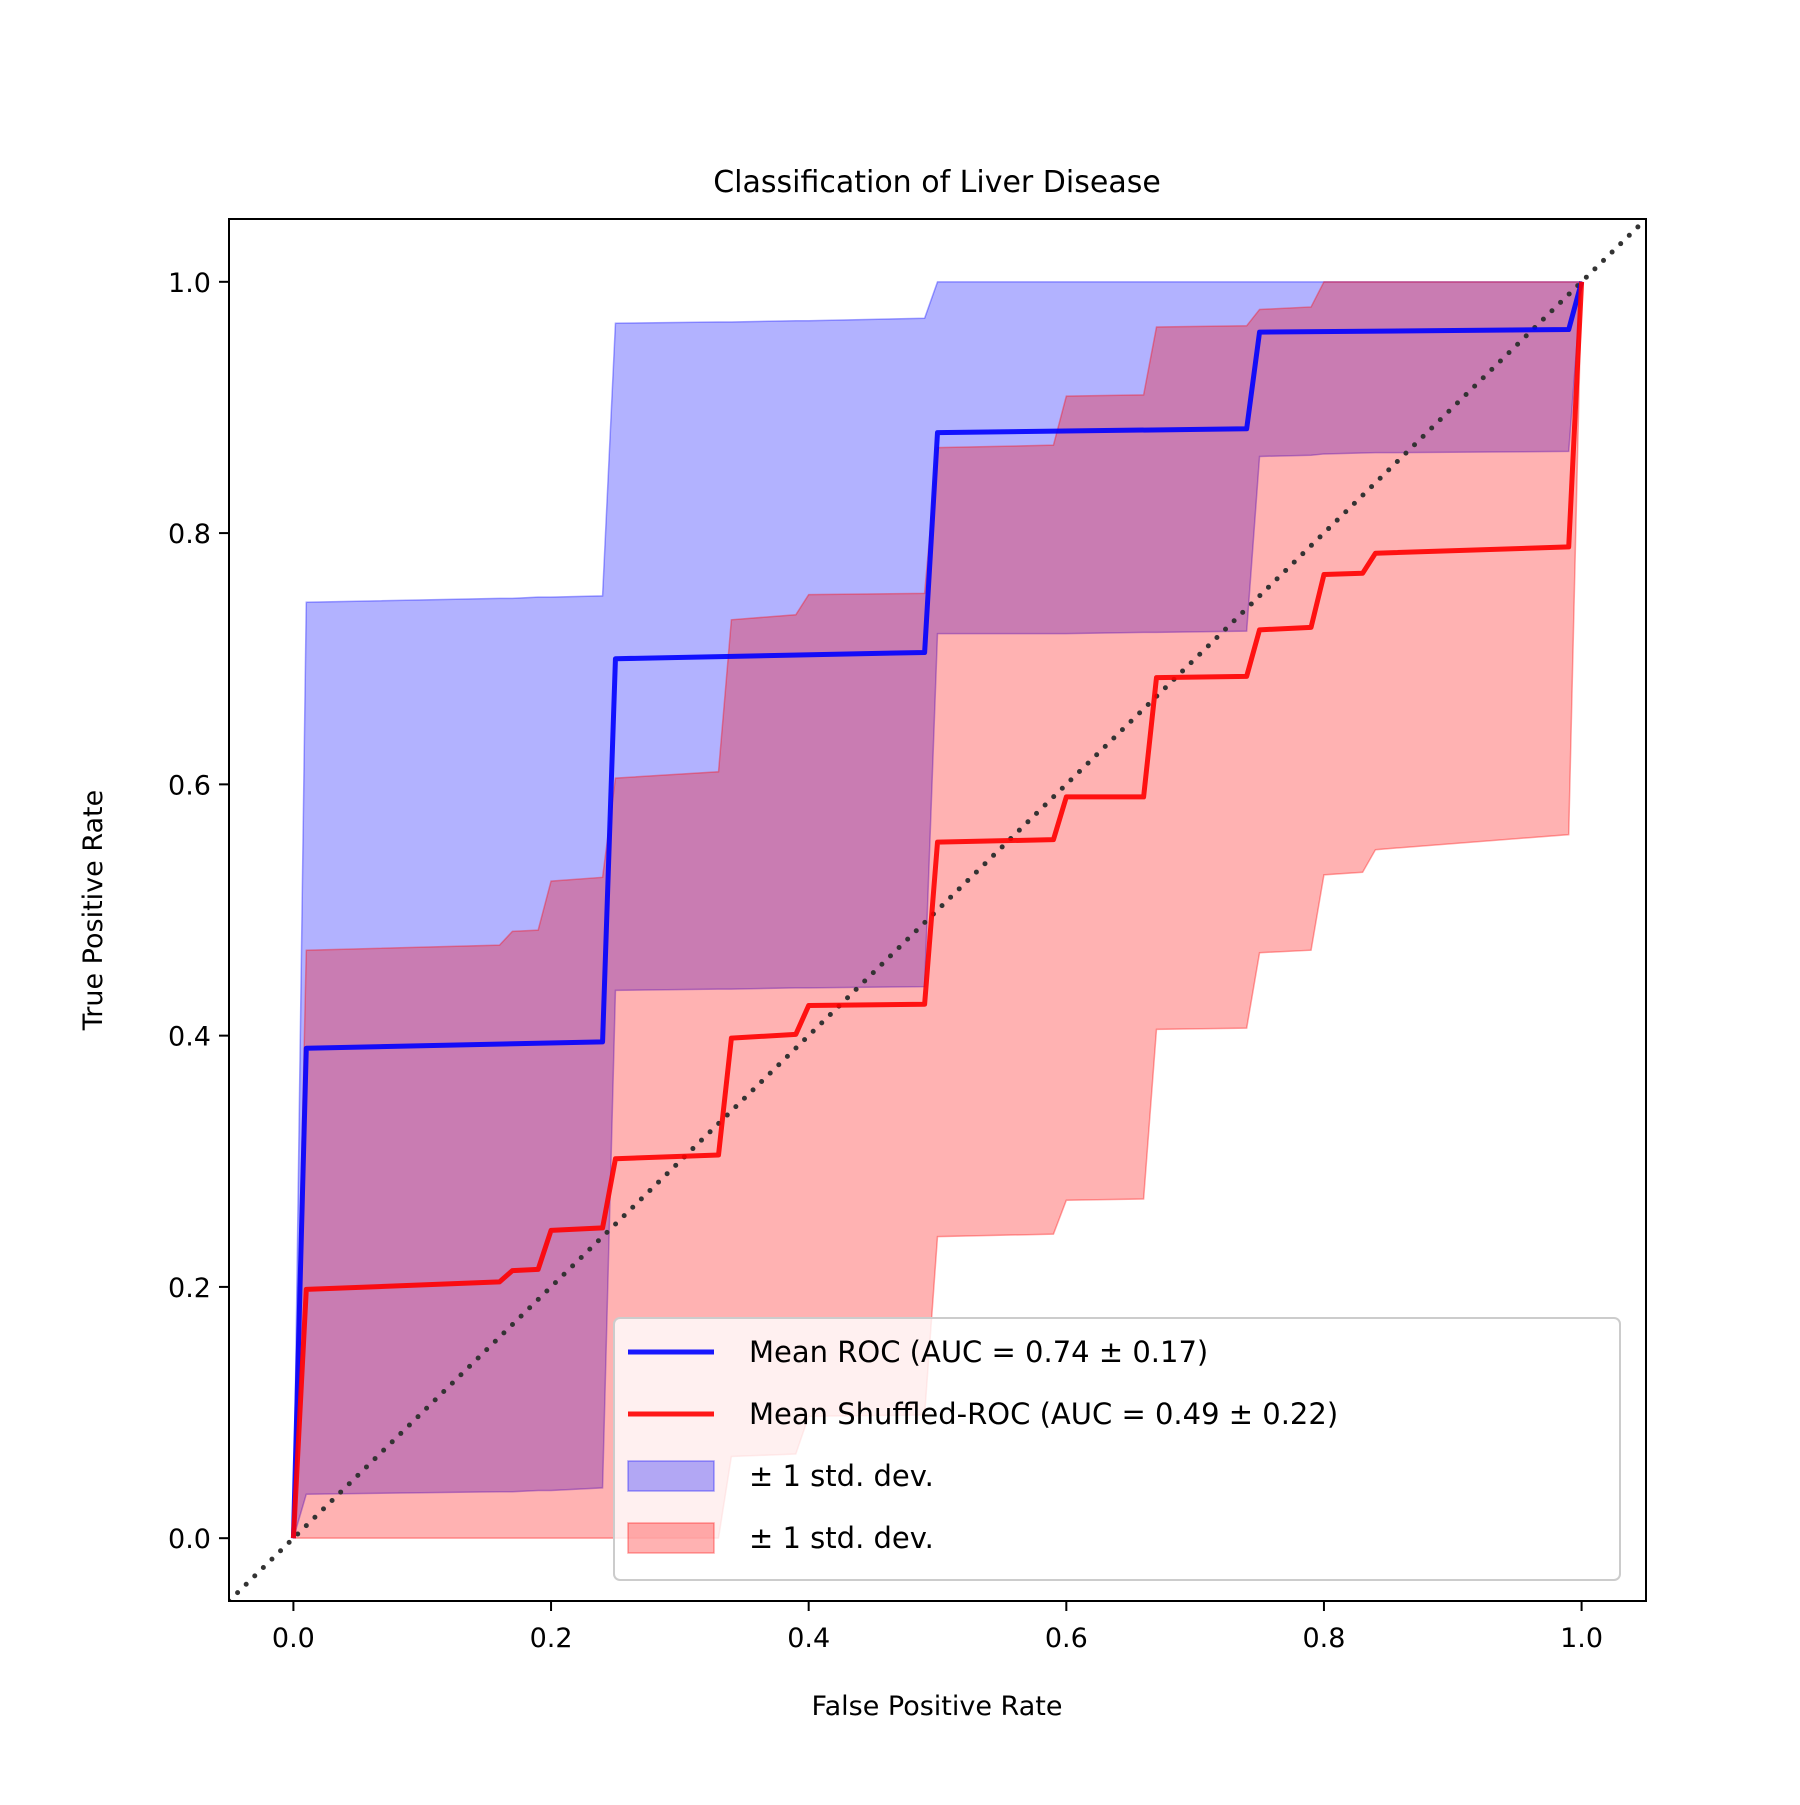 The height and width of the screenshot is (1805, 1800). Describe the element at coordinates (189, 1539) in the screenshot. I see `y-tick-label: 0.0` at that location.